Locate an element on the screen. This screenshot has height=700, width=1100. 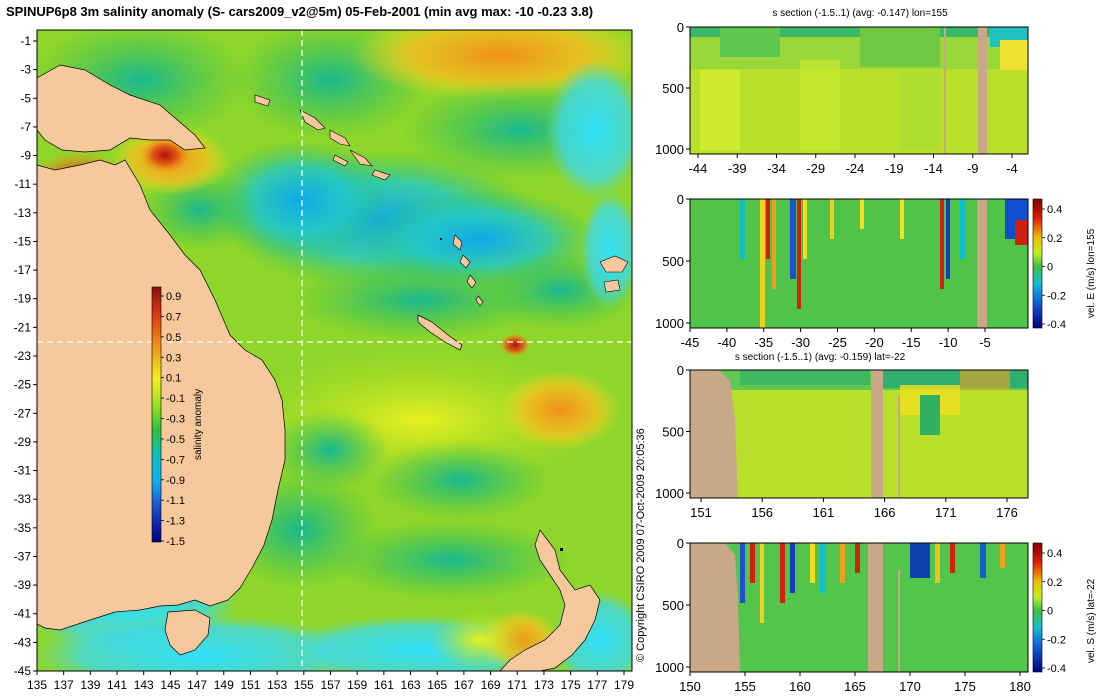
map-y-tick-label: -5 is located at coordinates (25, 98).